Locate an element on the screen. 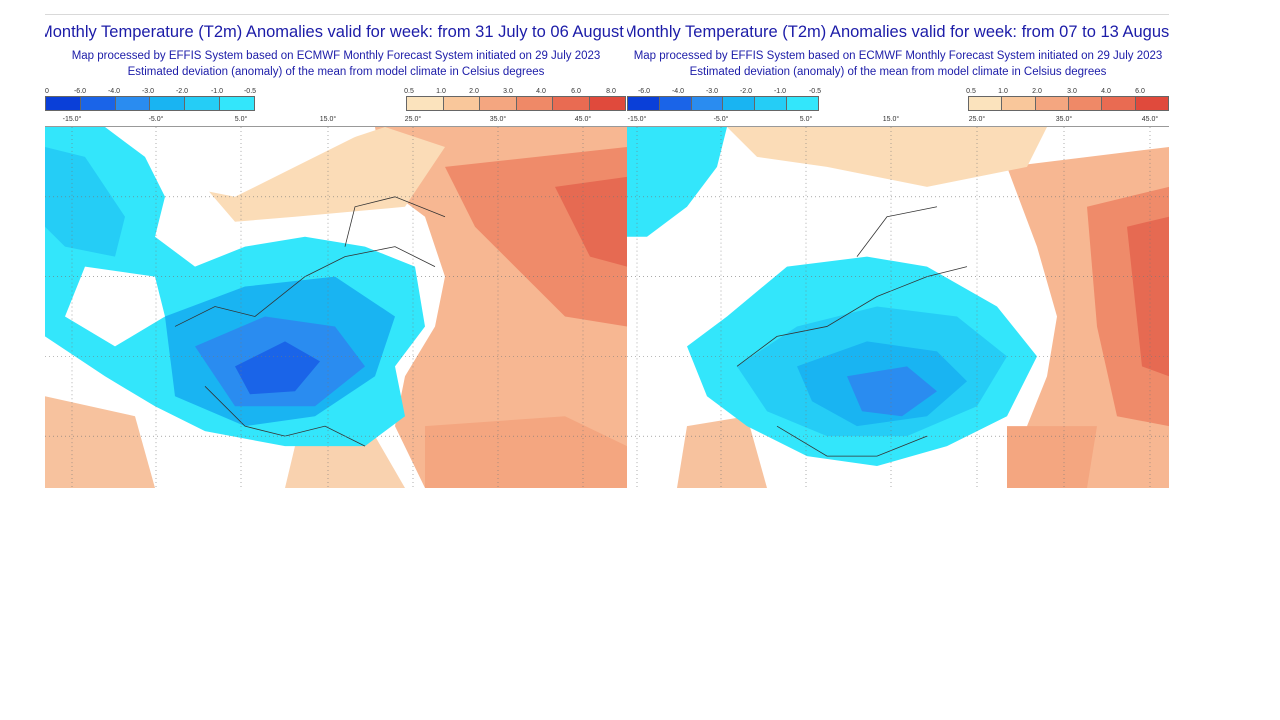 The image size is (1280, 720). colorbar-warm-labels: 0.5 1.0 2.0 3.0 4.0 6.0 is located at coordinates (1067, 92).